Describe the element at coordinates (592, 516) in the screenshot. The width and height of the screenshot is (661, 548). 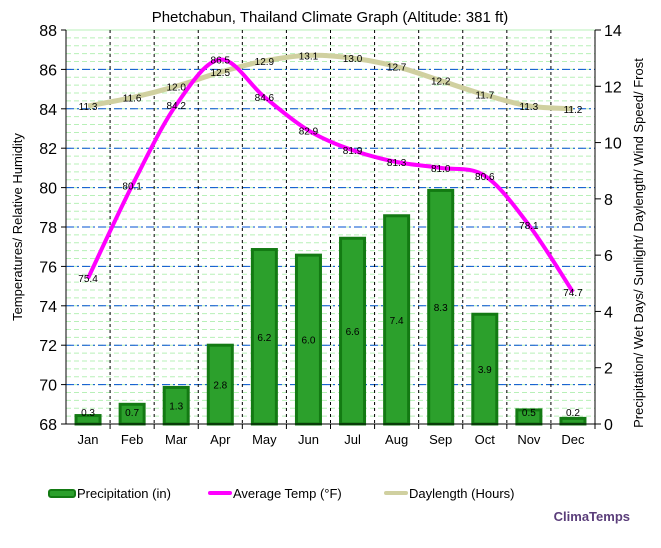
I see `brand-logo: ClimaTemps` at that location.